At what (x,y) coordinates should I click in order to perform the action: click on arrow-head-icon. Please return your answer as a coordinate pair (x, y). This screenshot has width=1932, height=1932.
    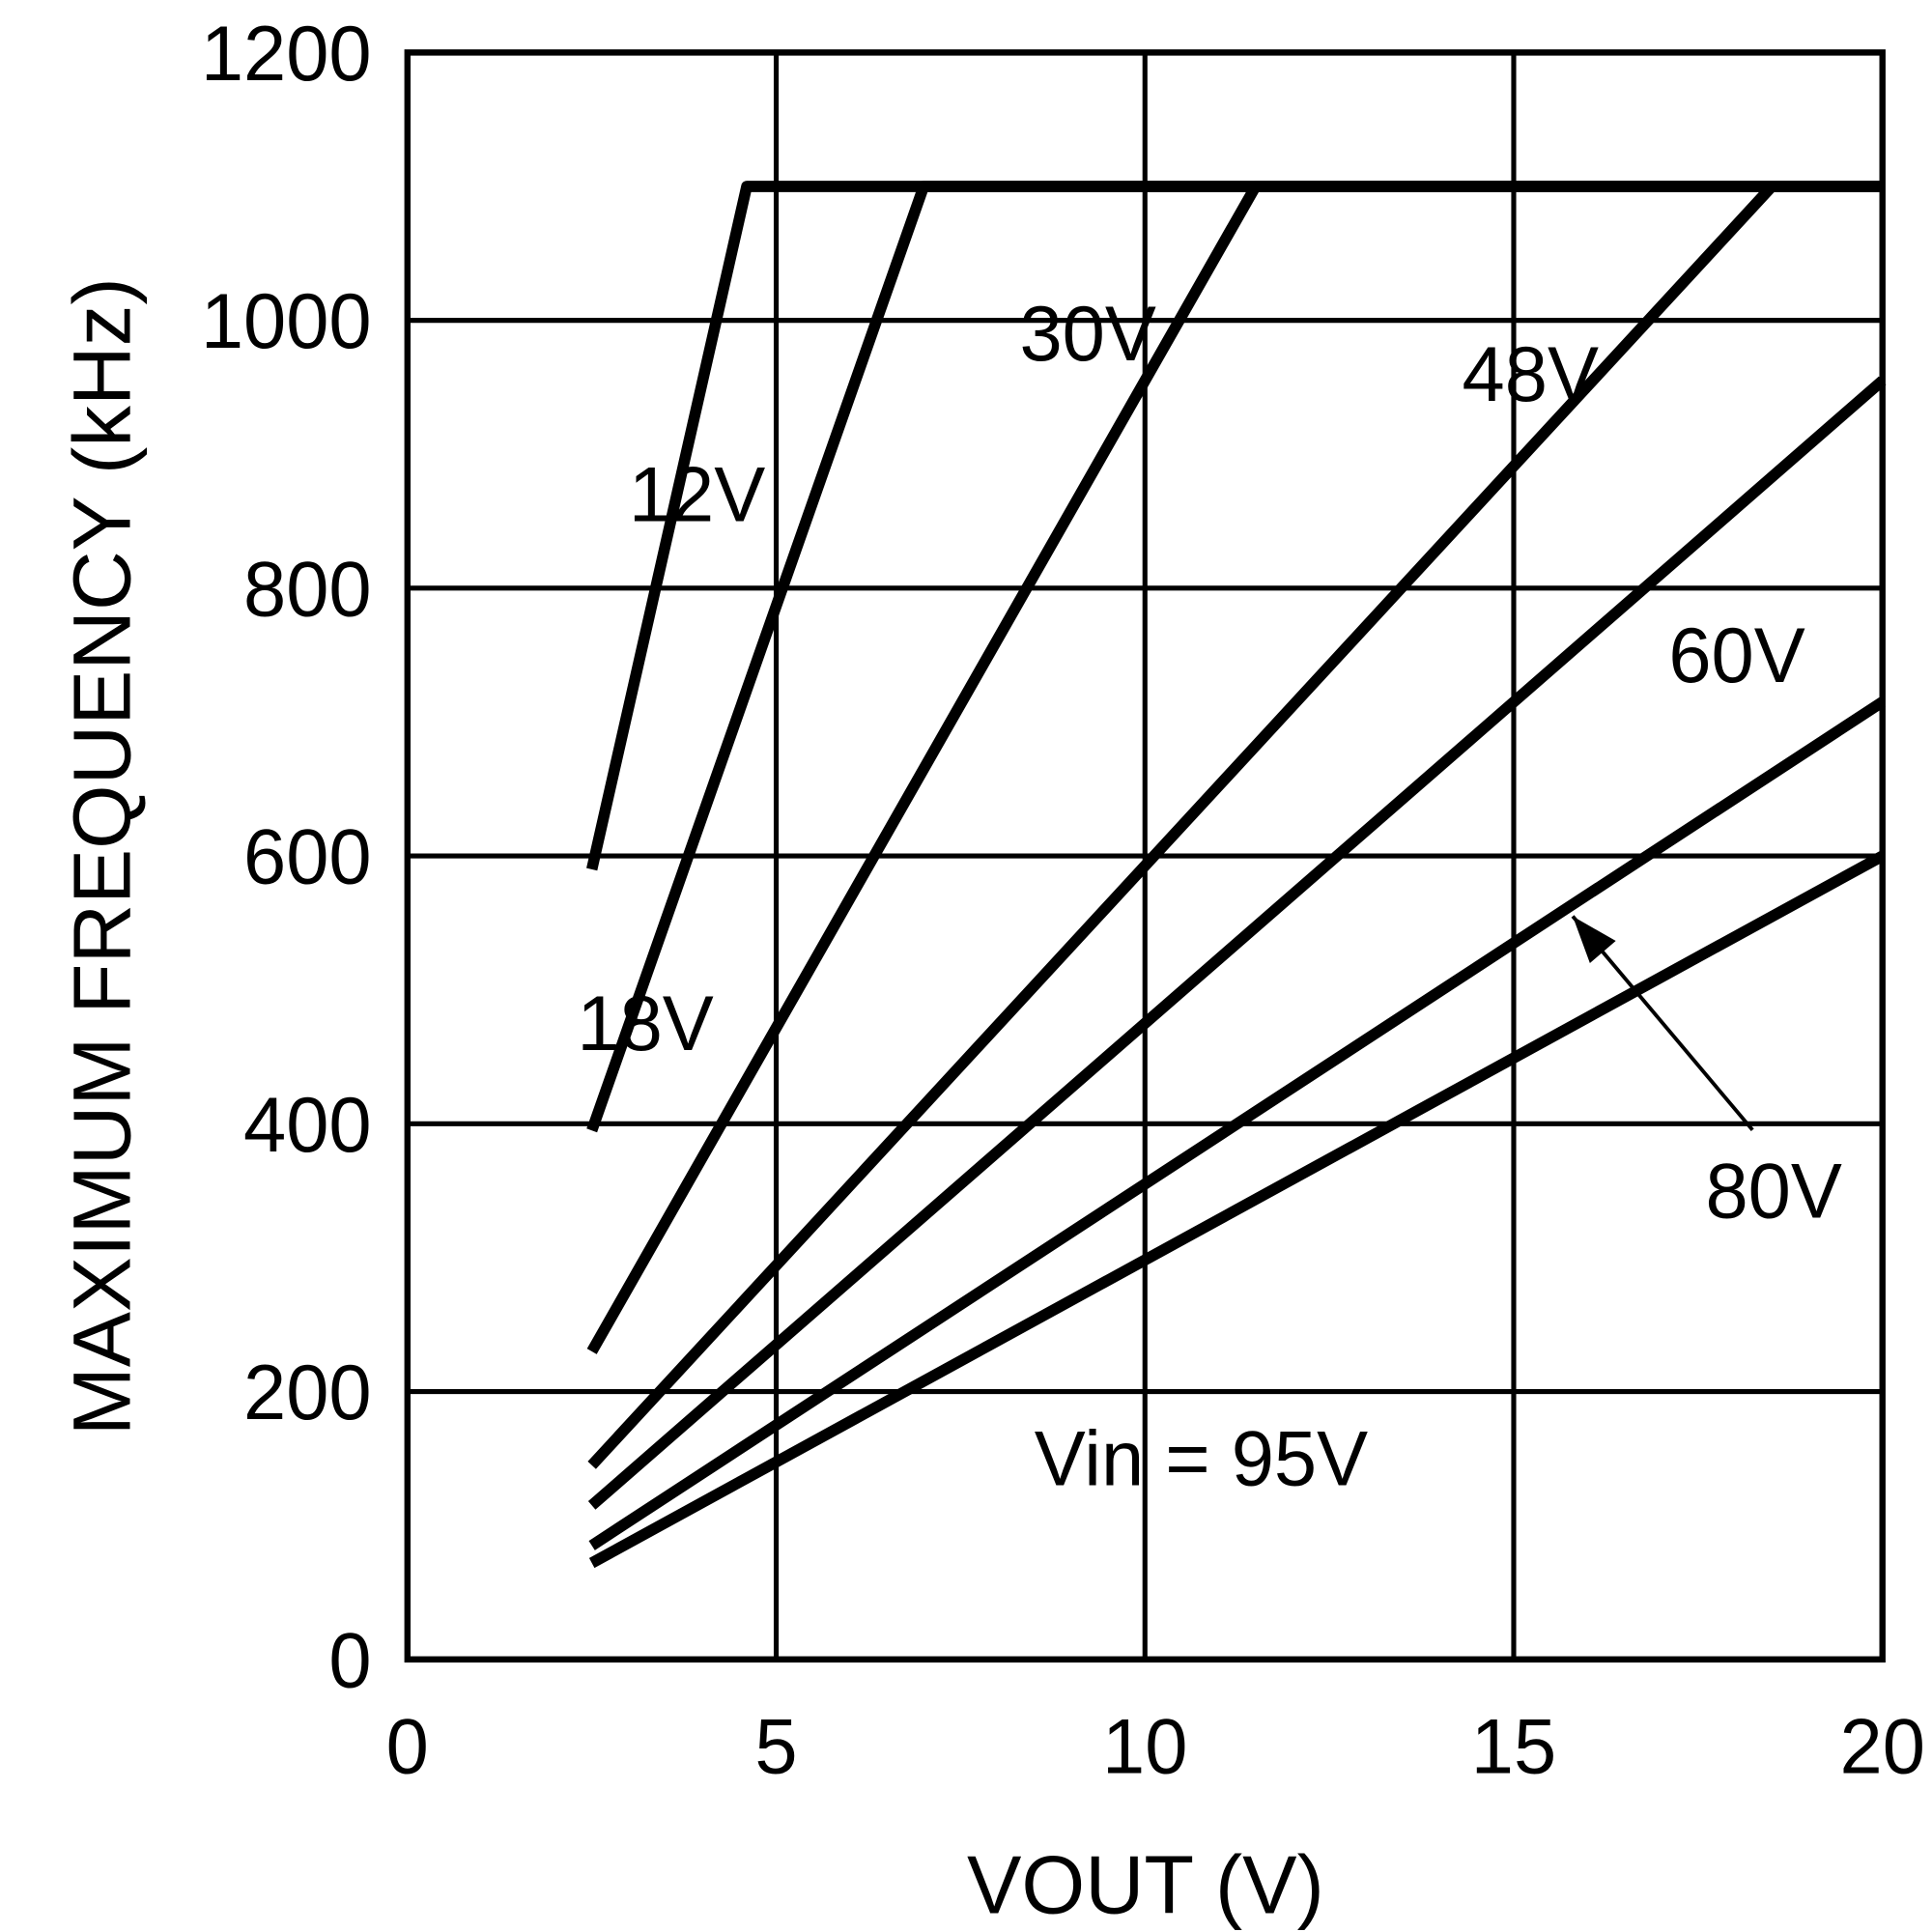
    Looking at the image, I should click on (1594, 940).